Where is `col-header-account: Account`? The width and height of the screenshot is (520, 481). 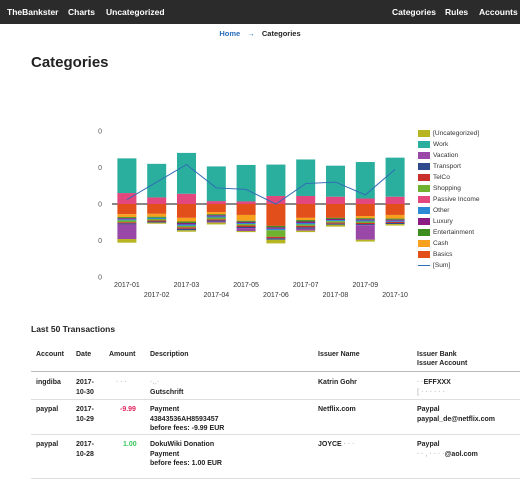 col-header-account: Account is located at coordinates (50, 354).